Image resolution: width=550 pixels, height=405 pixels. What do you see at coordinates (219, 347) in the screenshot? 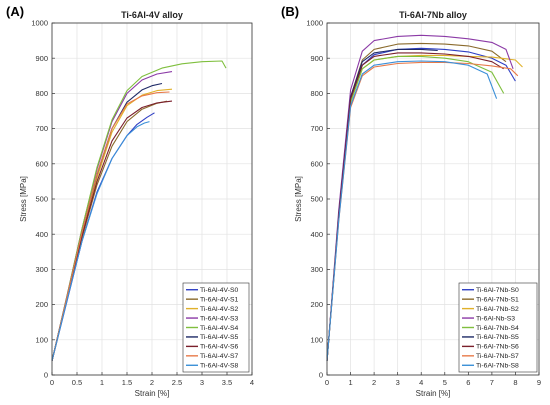
I see `legend-entry: Ti-6Al-4V-S6` at bounding box center [219, 347].